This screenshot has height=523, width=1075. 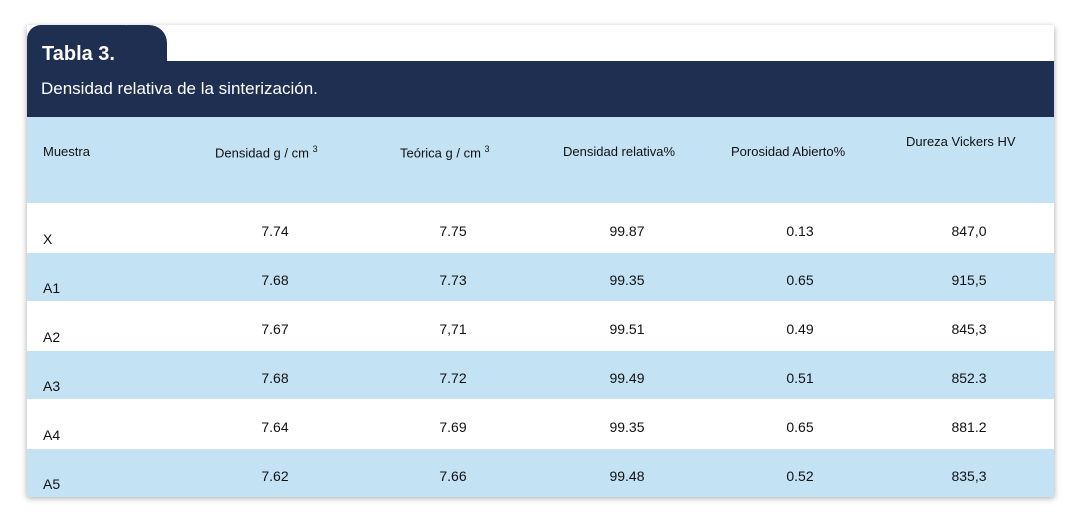 I want to click on table-label-tab-curve, so click(x=147, y=43).